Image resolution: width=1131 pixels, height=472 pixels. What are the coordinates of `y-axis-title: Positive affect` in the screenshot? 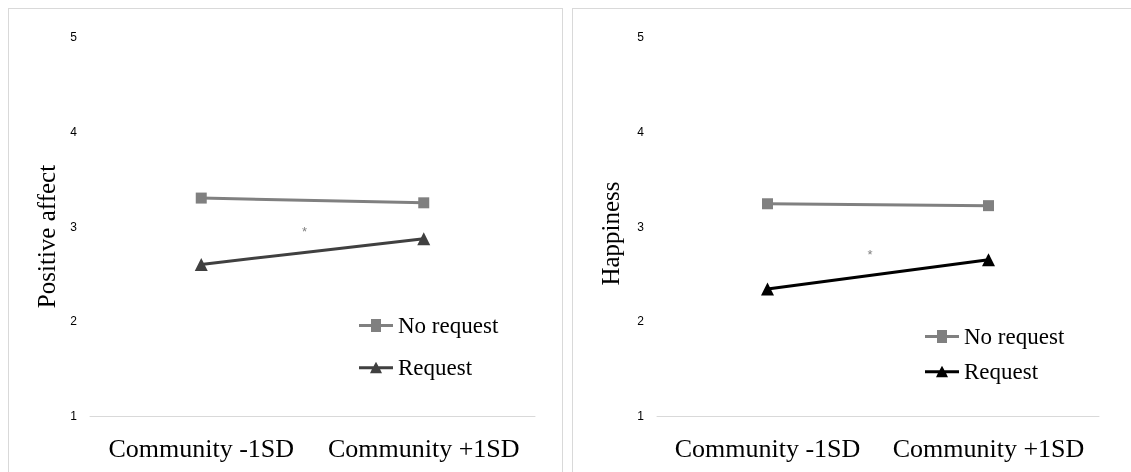 It's located at (47, 236).